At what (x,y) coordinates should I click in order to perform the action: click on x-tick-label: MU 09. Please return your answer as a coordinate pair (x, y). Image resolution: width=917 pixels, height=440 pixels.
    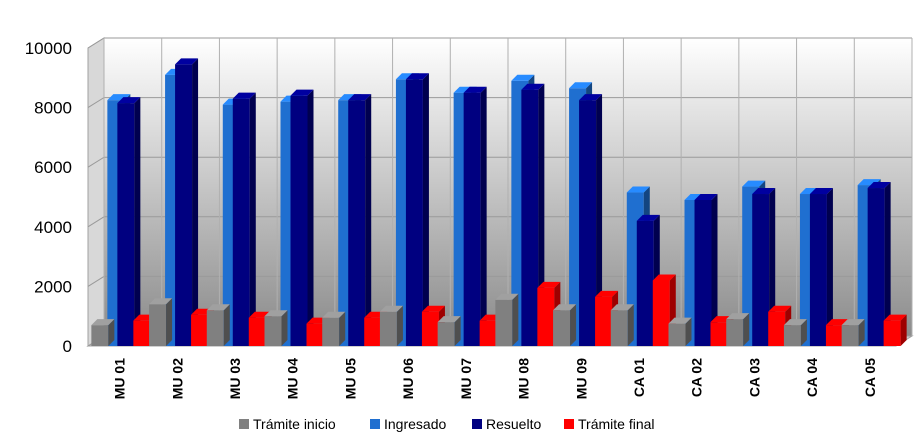
    Looking at the image, I should click on (581, 378).